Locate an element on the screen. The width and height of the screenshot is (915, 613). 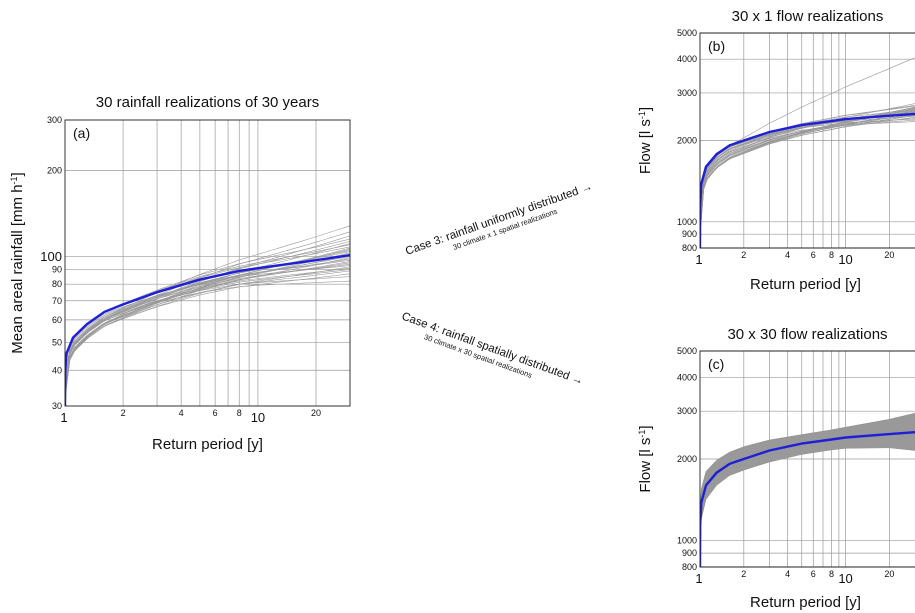
panel-label: (b) is located at coordinates (716, 46).